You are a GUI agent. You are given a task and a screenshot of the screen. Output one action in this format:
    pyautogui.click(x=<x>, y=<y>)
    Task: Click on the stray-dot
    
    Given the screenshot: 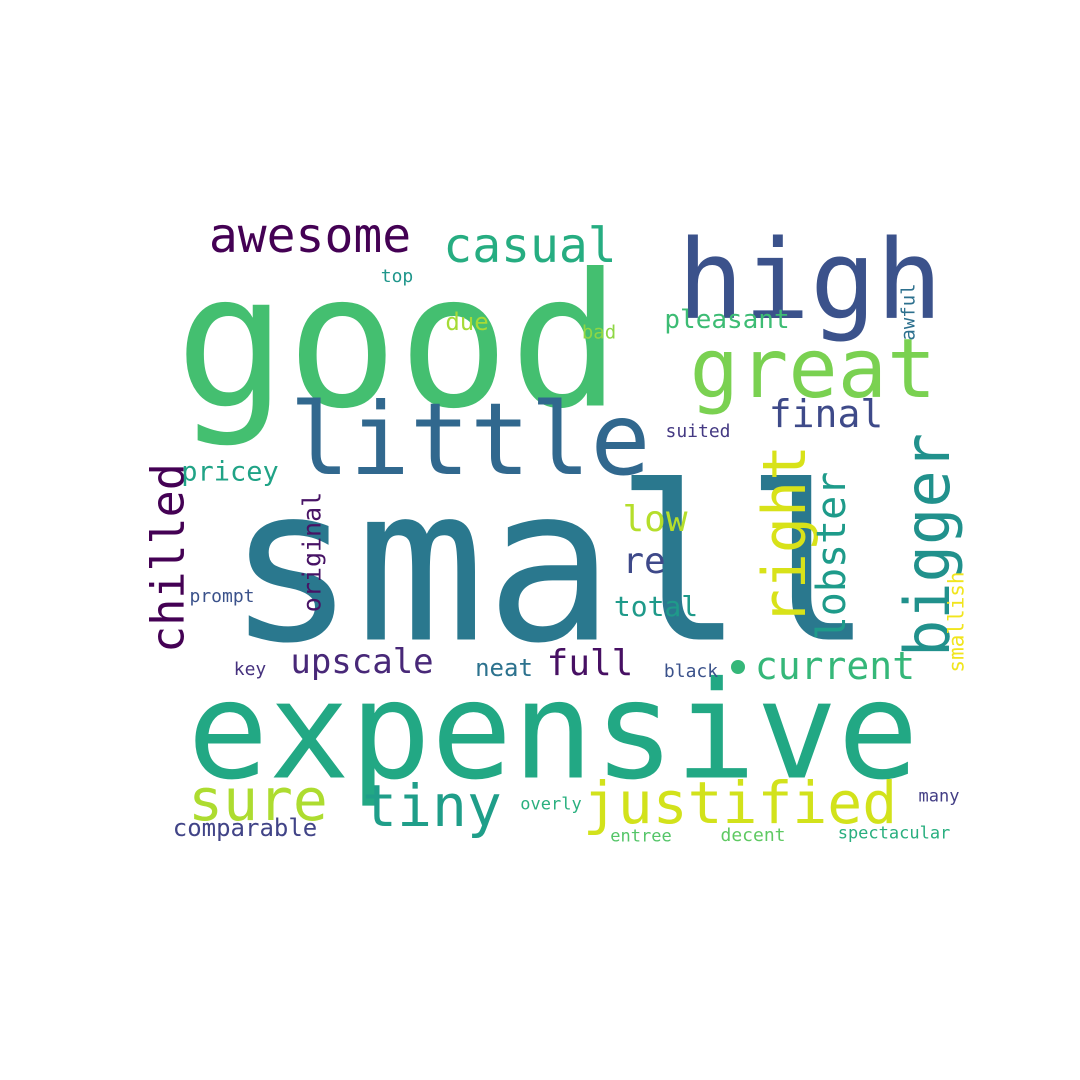 What is the action you would take?
    pyautogui.click(x=738, y=667)
    